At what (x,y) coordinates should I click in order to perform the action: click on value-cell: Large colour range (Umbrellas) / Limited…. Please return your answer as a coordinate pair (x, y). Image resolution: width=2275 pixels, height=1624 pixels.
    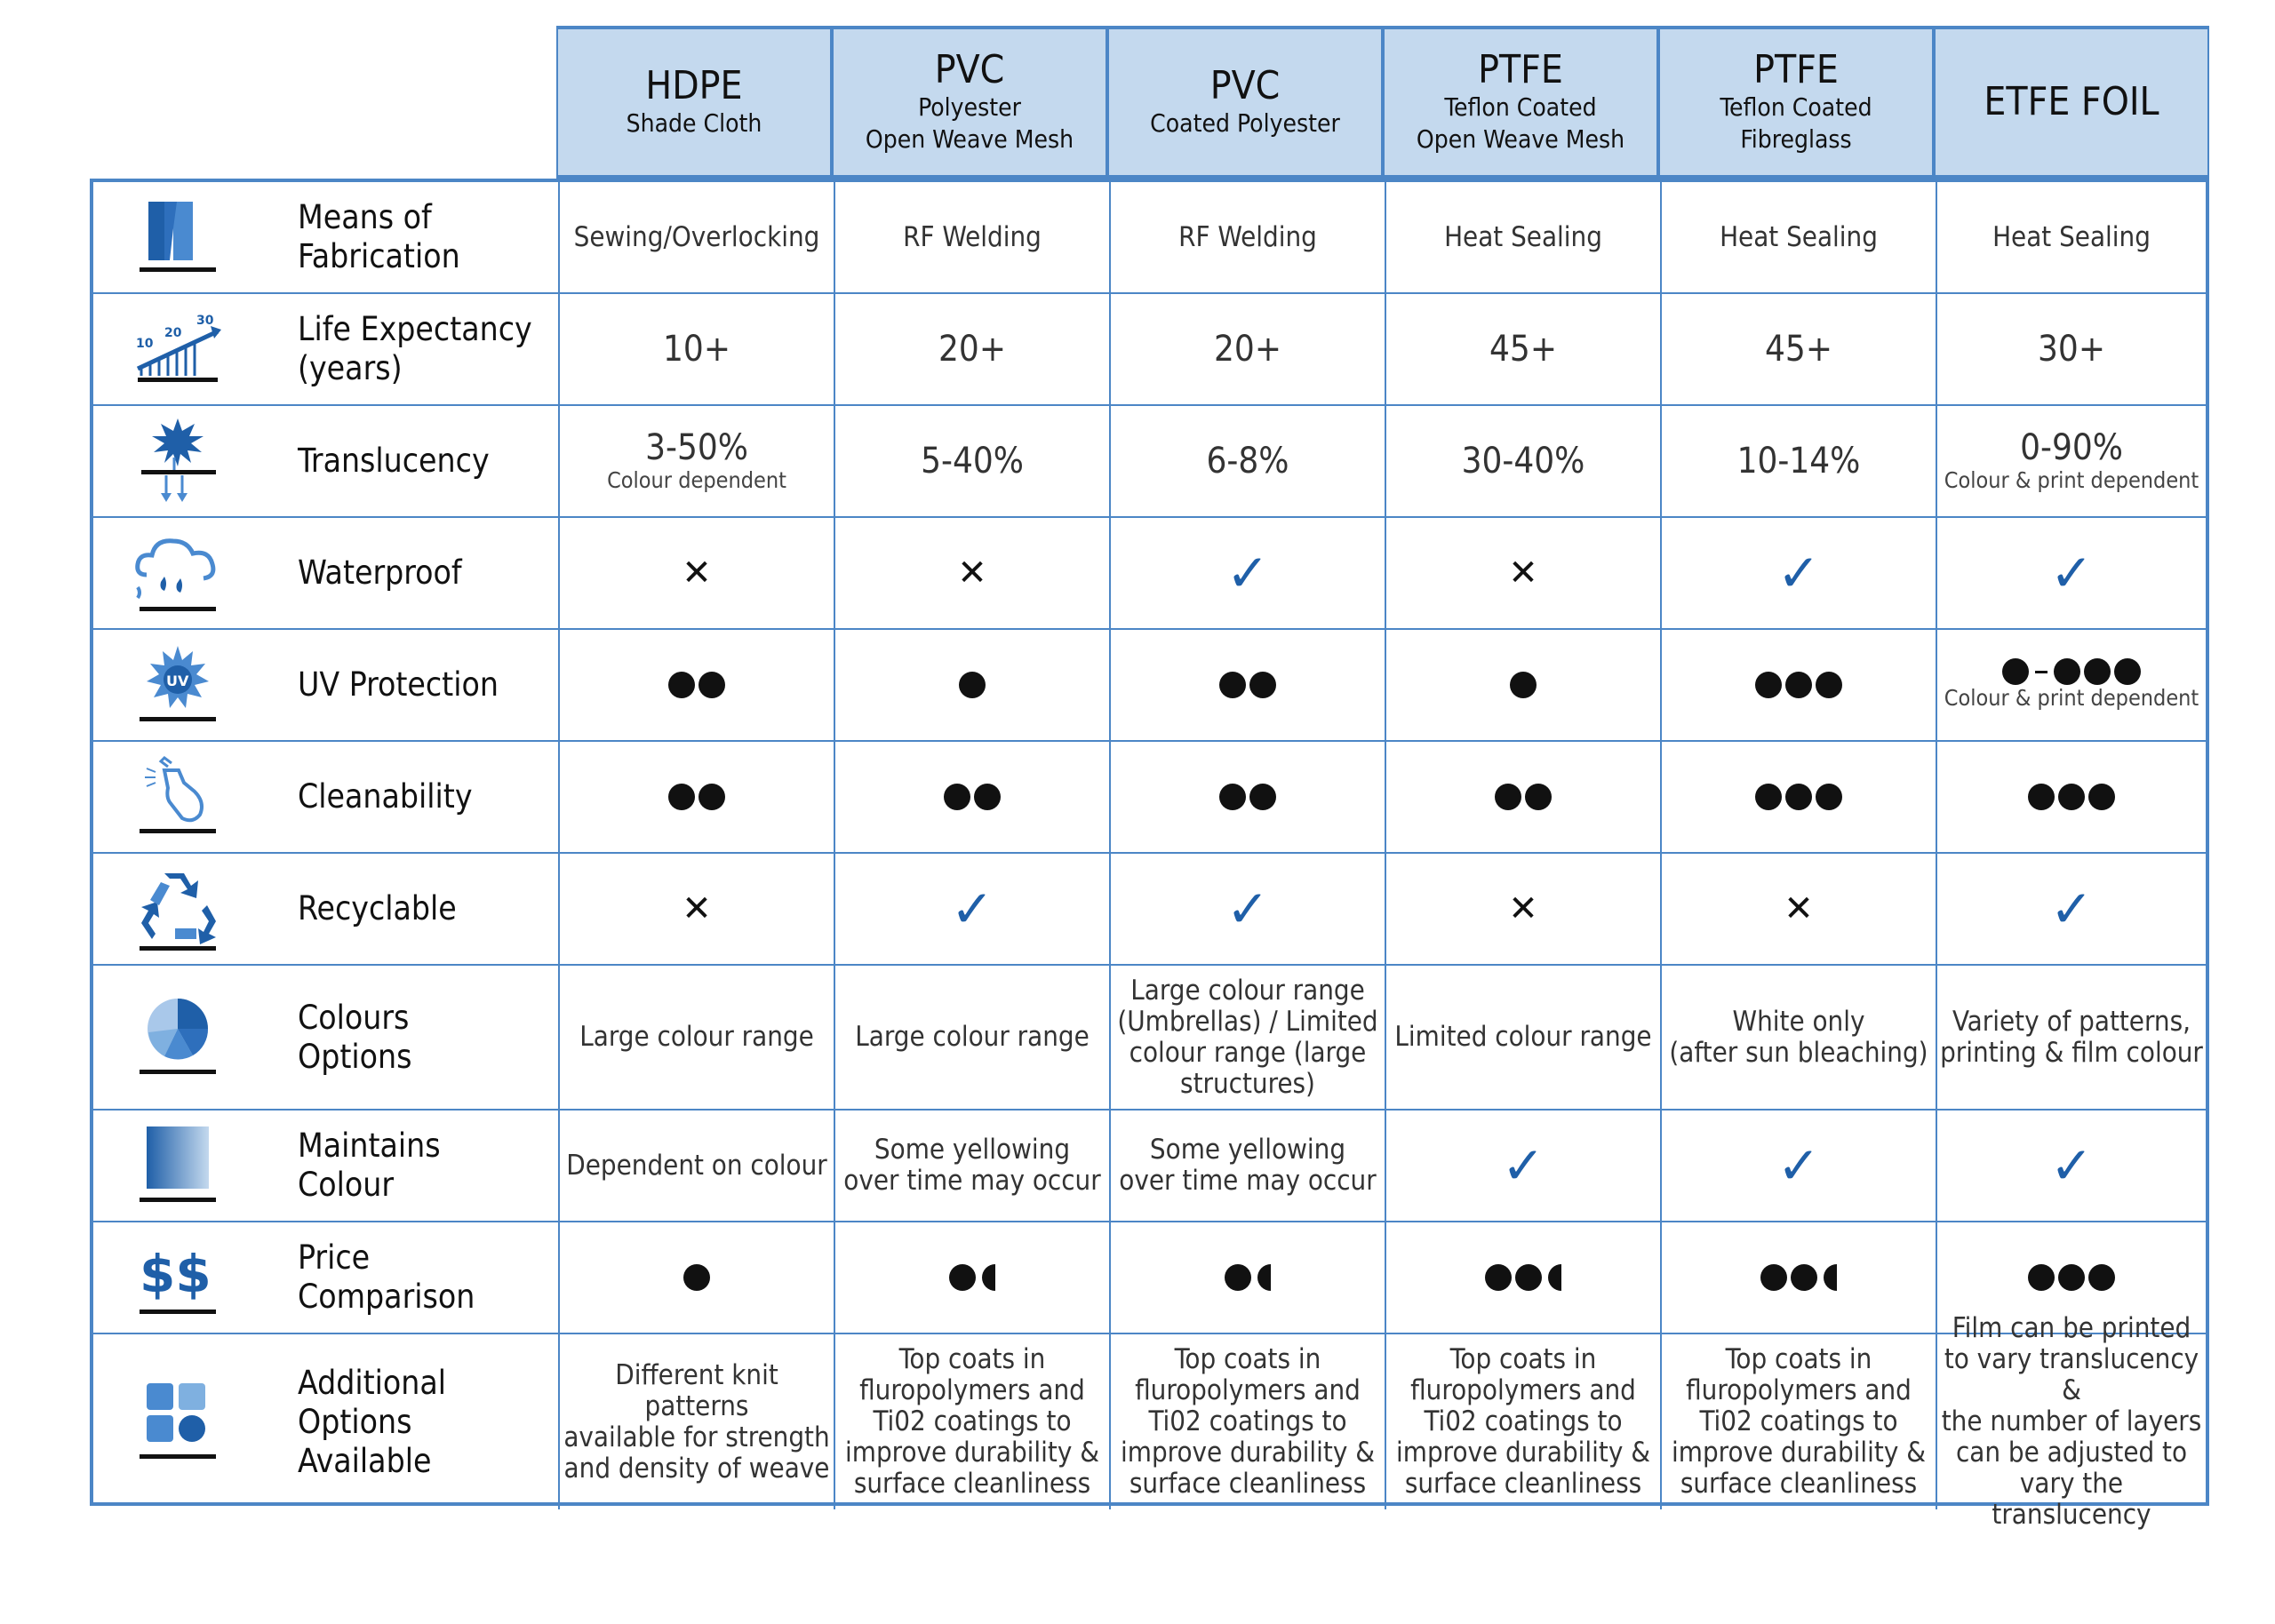
    Looking at the image, I should click on (1248, 1037).